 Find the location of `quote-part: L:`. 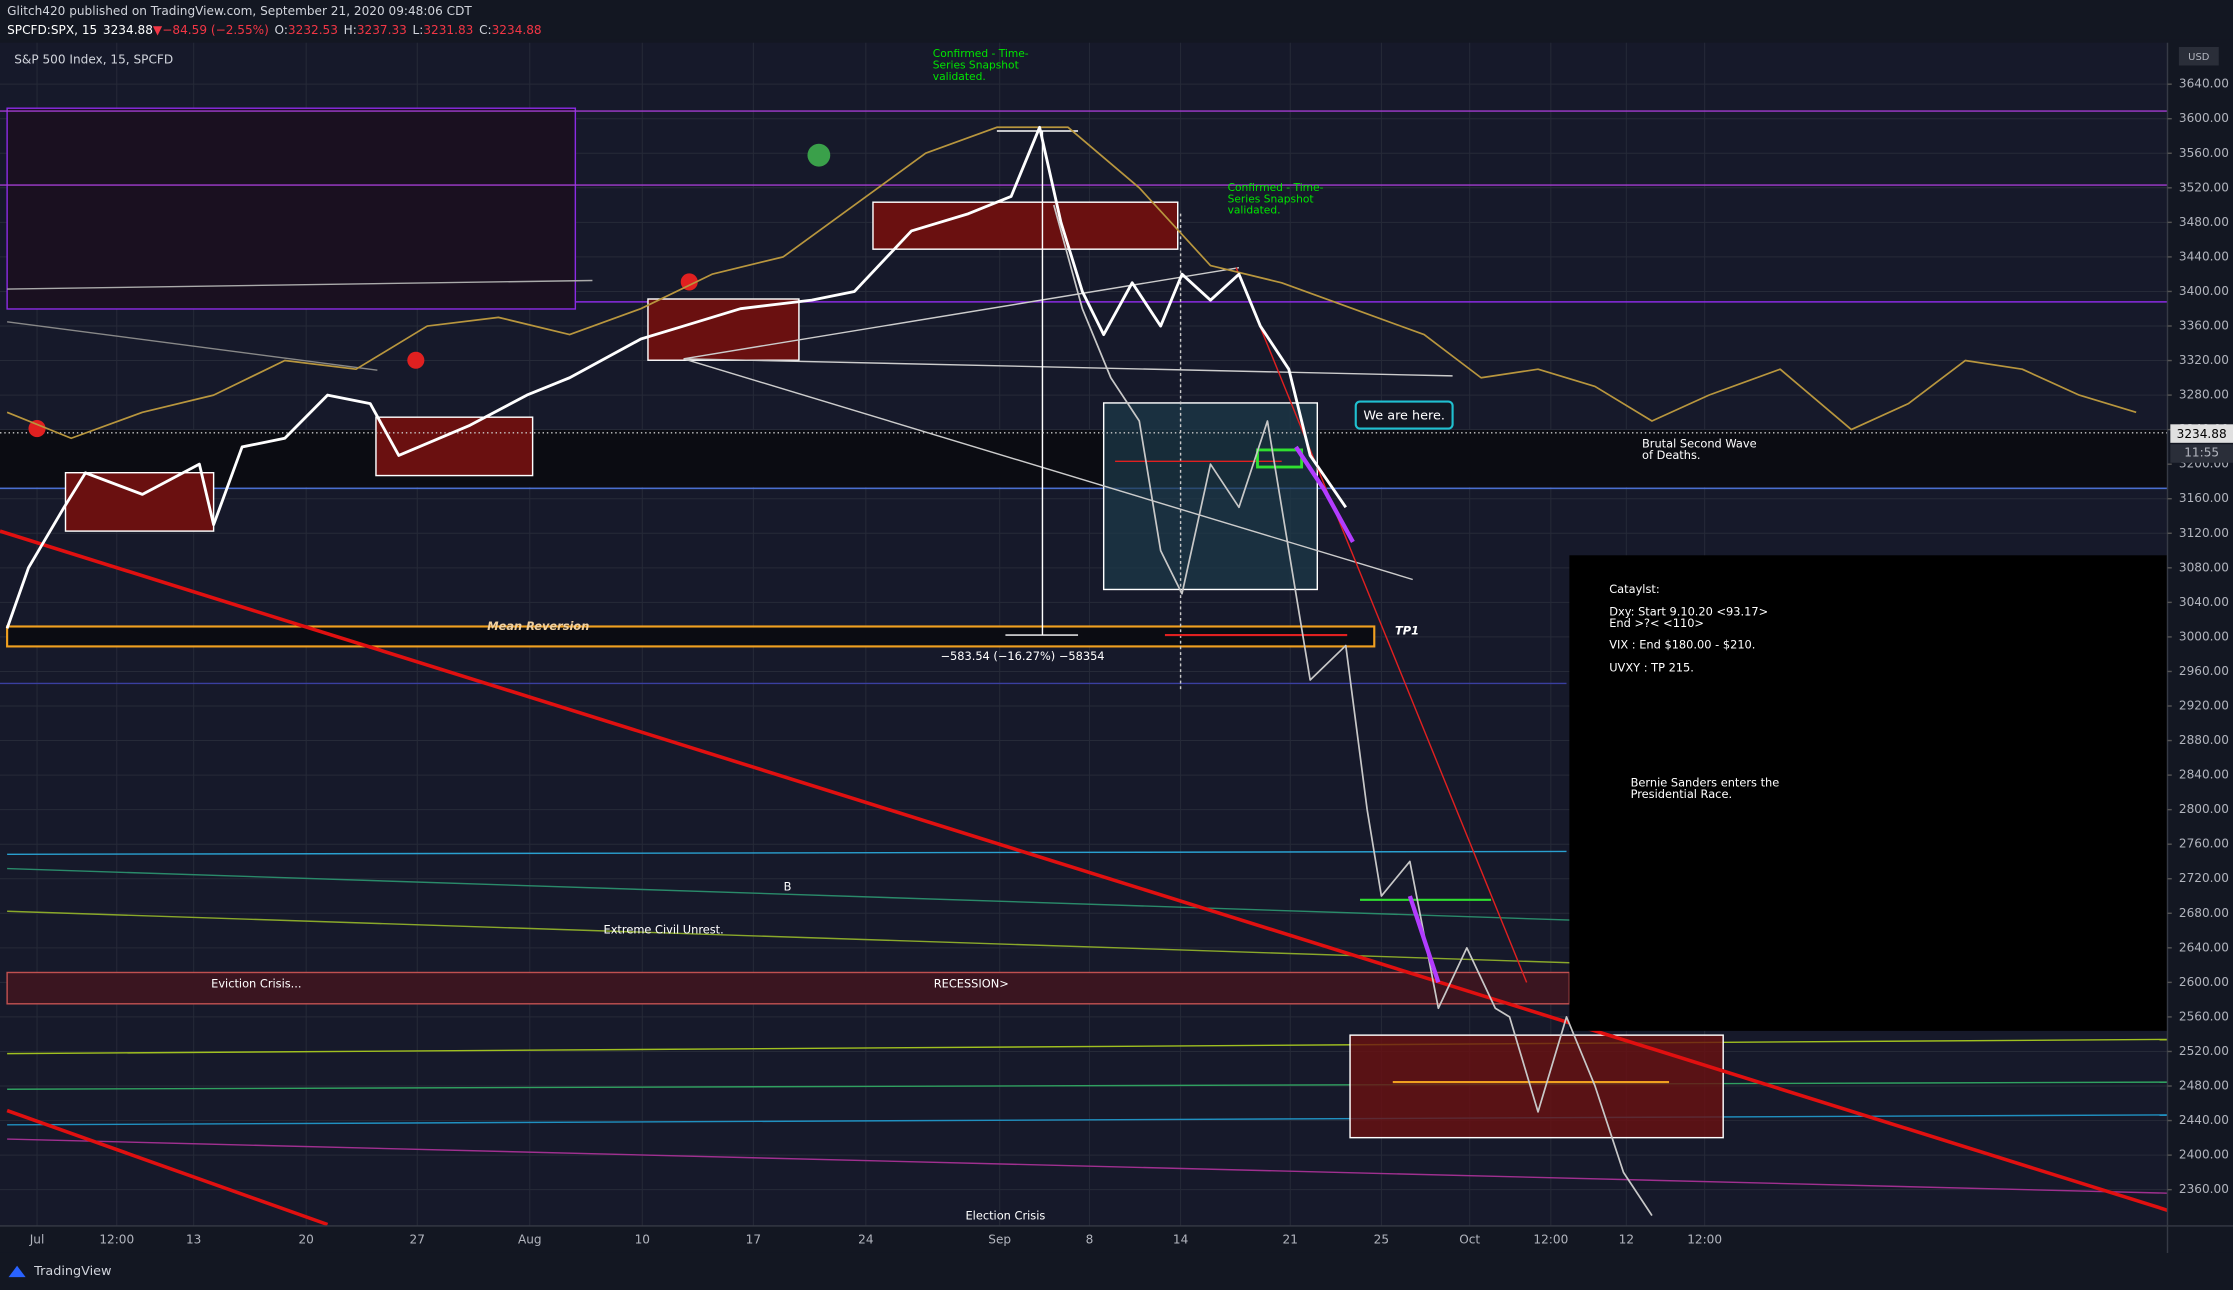

quote-part: L: is located at coordinates (418, 29).